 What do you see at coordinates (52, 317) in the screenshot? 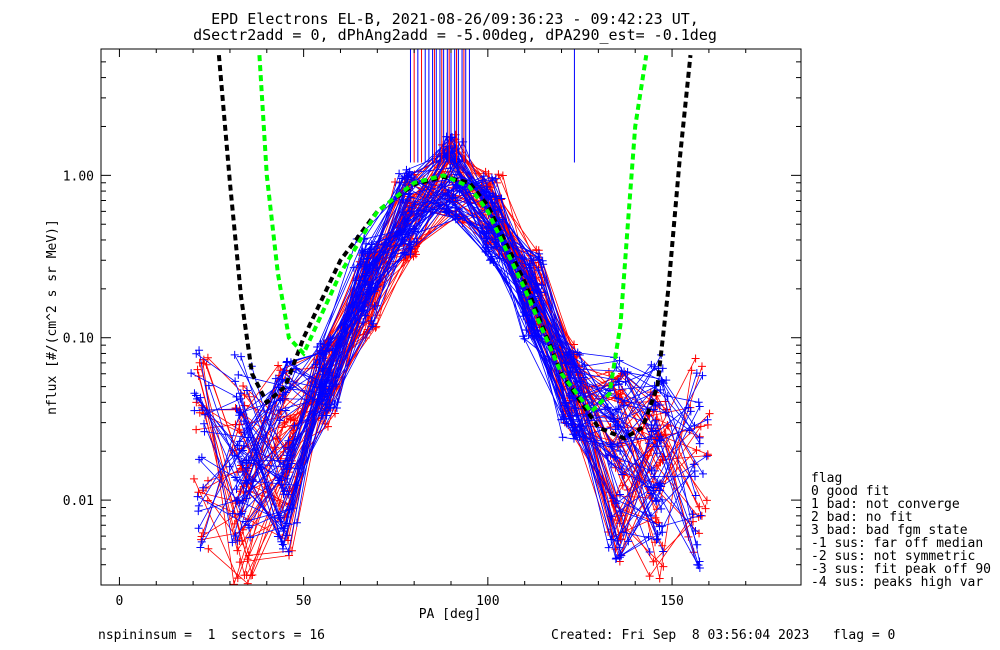
I see `y-axis-label: nflux [#/(cm^2 s sr MeV)]` at bounding box center [52, 317].